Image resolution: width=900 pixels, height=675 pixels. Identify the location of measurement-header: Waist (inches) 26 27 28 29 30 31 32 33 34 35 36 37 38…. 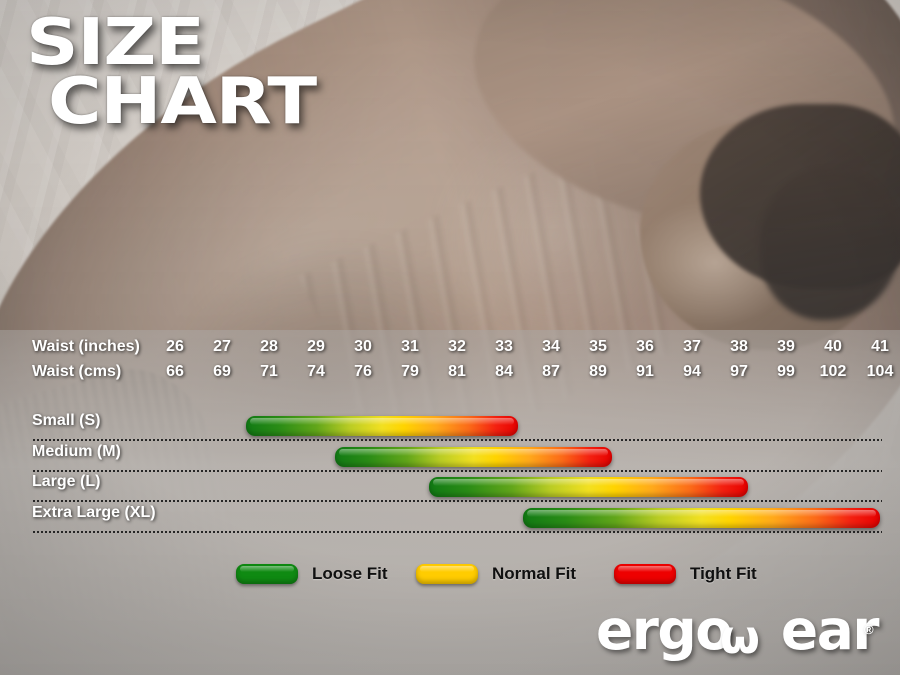
(450, 365).